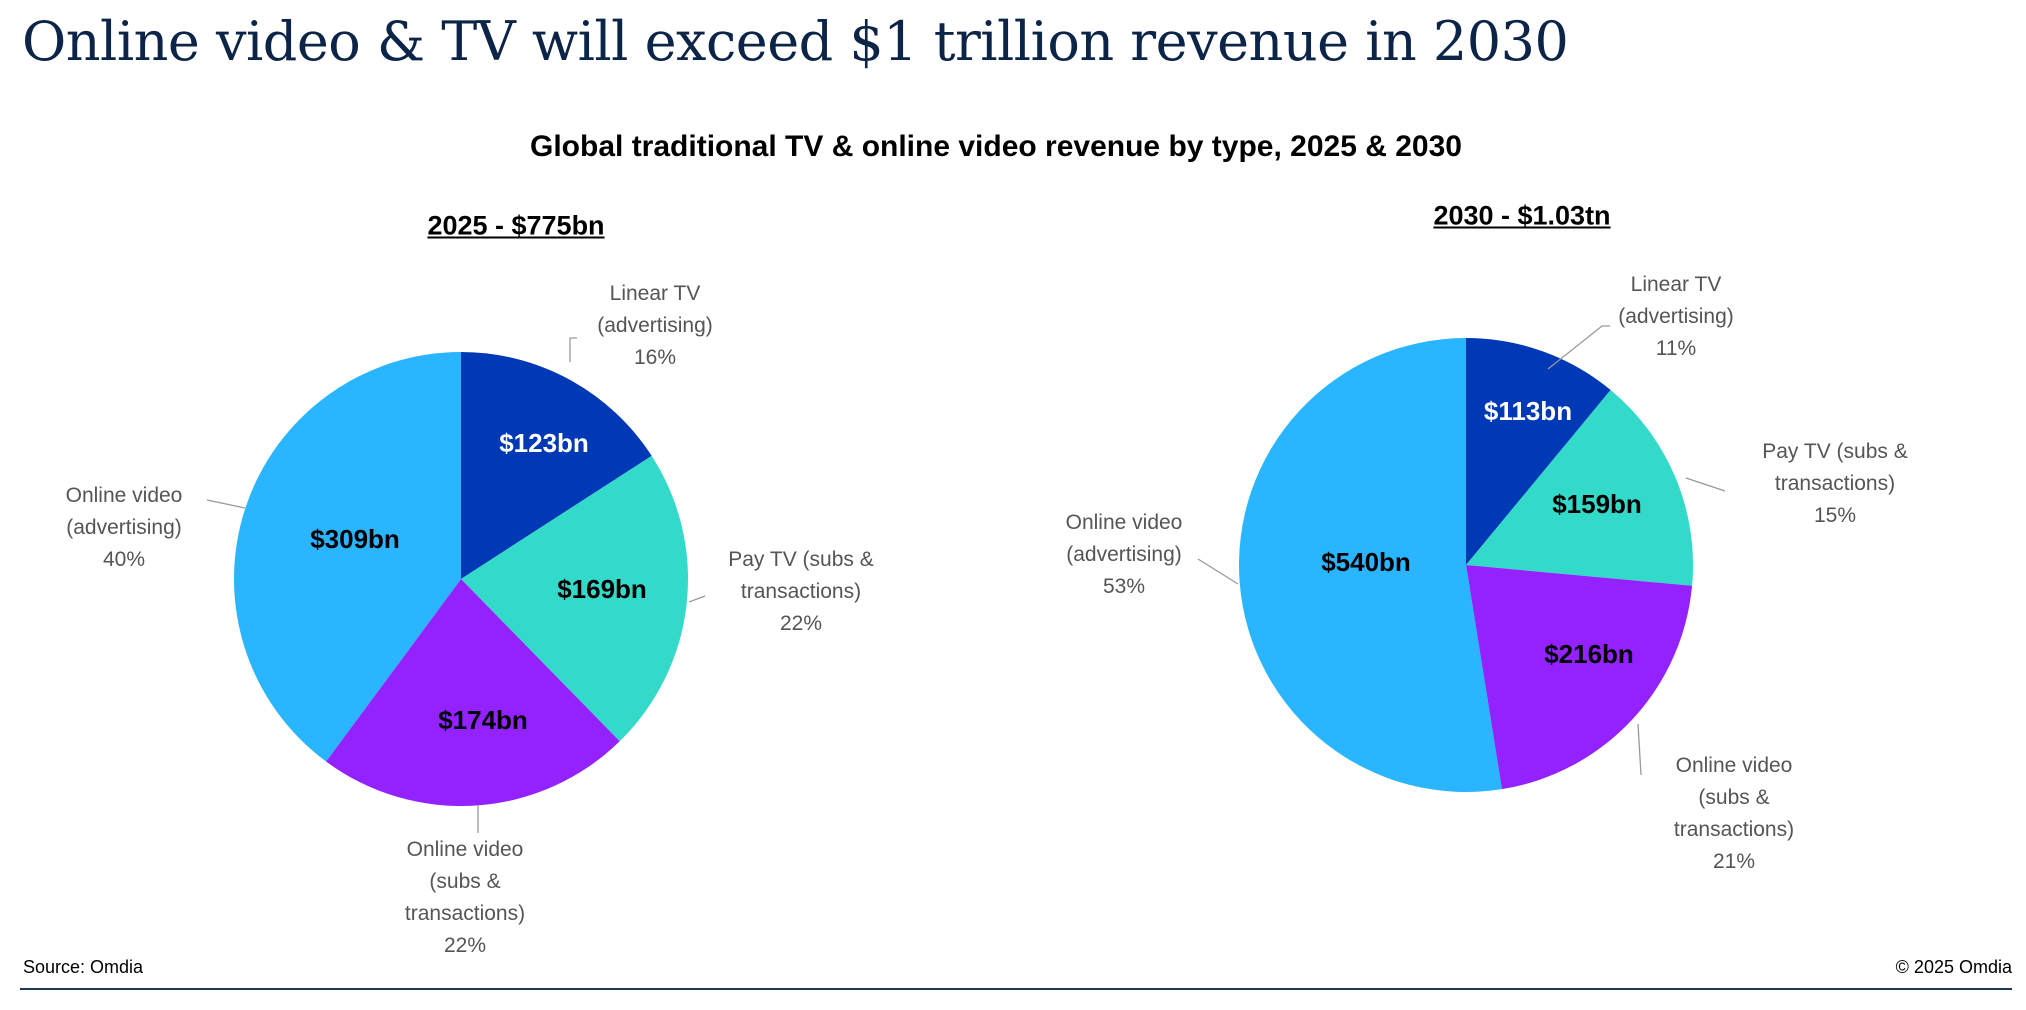 Image resolution: width=2026 pixels, height=1010 pixels. I want to click on pie-title-2025: 2025 - $775bn, so click(516, 225).